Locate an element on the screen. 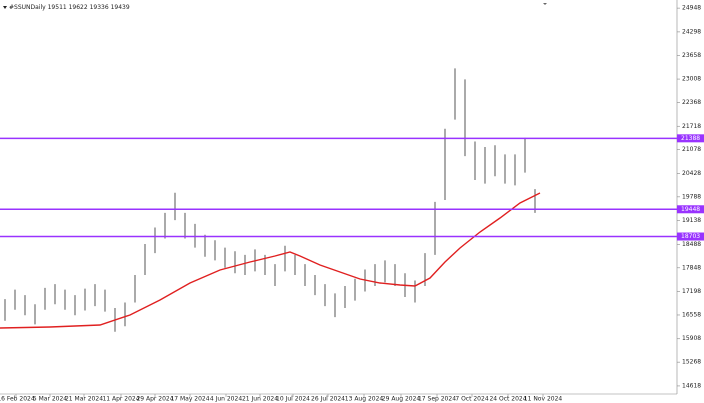 The width and height of the screenshot is (704, 403). y-tick-label: 19788 is located at coordinates (691, 196).